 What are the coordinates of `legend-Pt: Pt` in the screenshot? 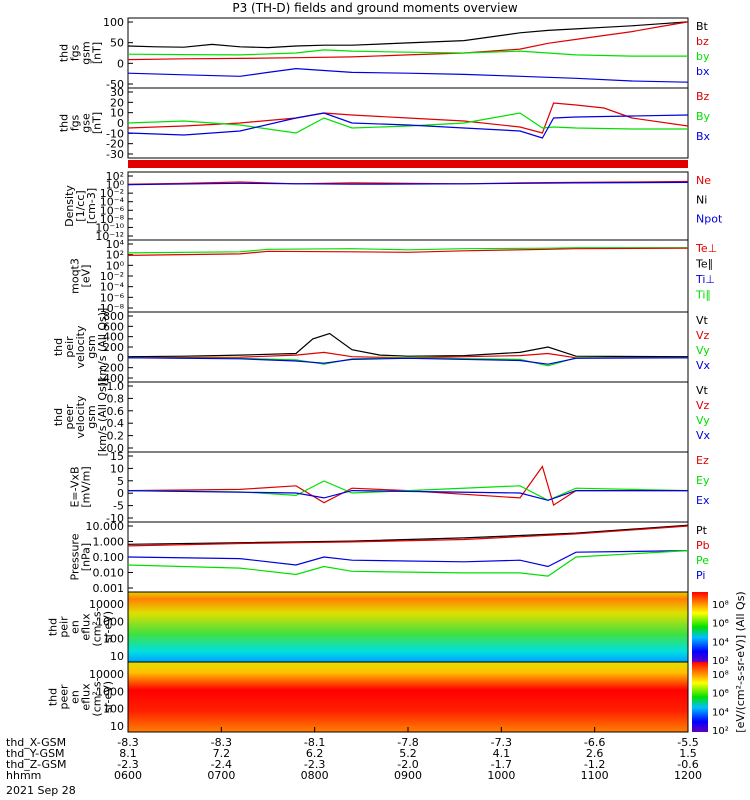 It's located at (702, 530).